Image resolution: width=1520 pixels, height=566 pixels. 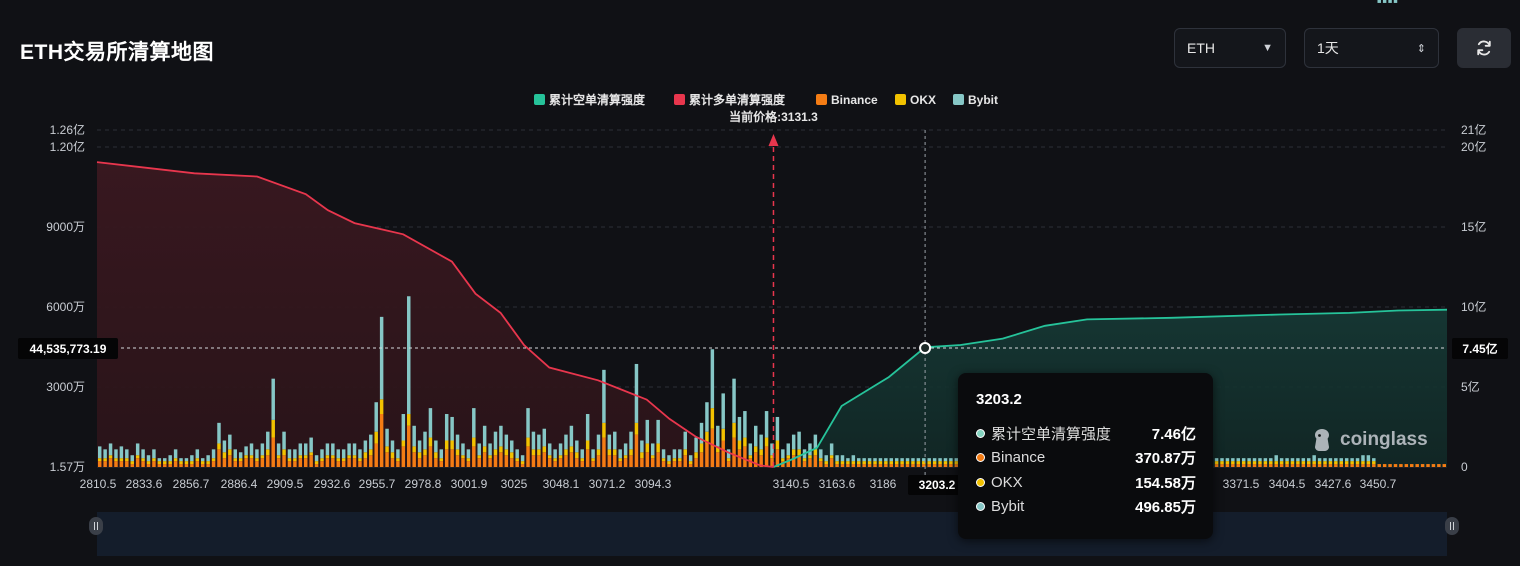 I want to click on y-right-tick-label: 20亿, so click(x=1473, y=146).